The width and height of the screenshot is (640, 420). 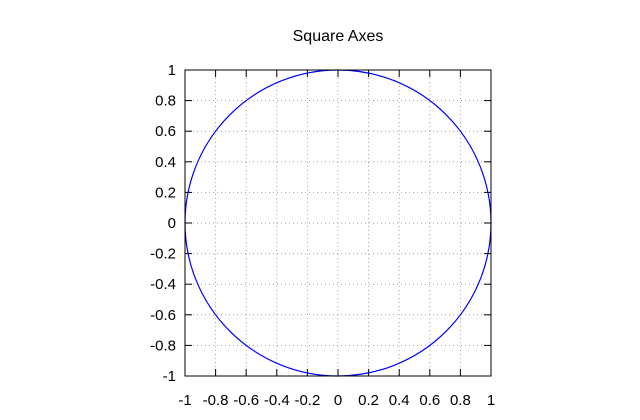 What do you see at coordinates (246, 400) in the screenshot?
I see `x-tick-label: -0.6` at bounding box center [246, 400].